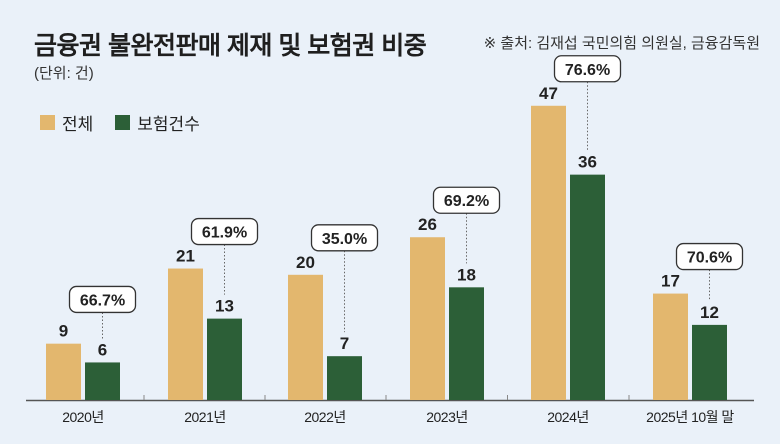 The width and height of the screenshot is (780, 444). Describe the element at coordinates (690, 417) in the screenshot. I see `category-label: 2025년 10월 말` at that location.